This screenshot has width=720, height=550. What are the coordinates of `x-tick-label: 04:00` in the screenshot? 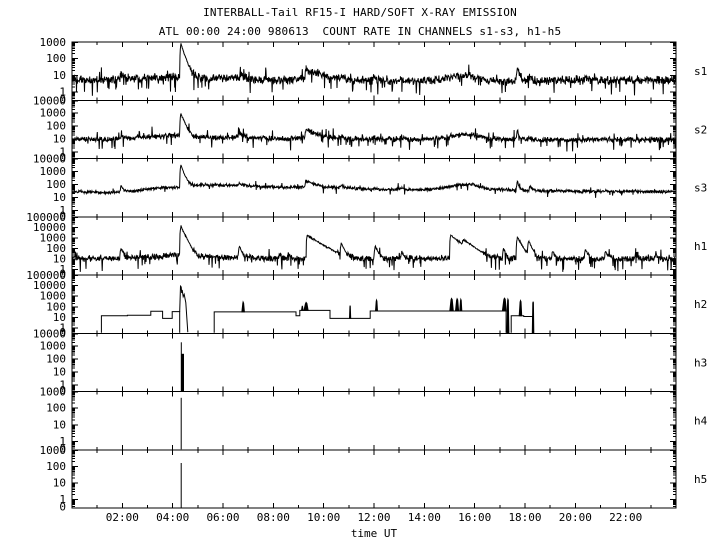 It's located at (172, 517).